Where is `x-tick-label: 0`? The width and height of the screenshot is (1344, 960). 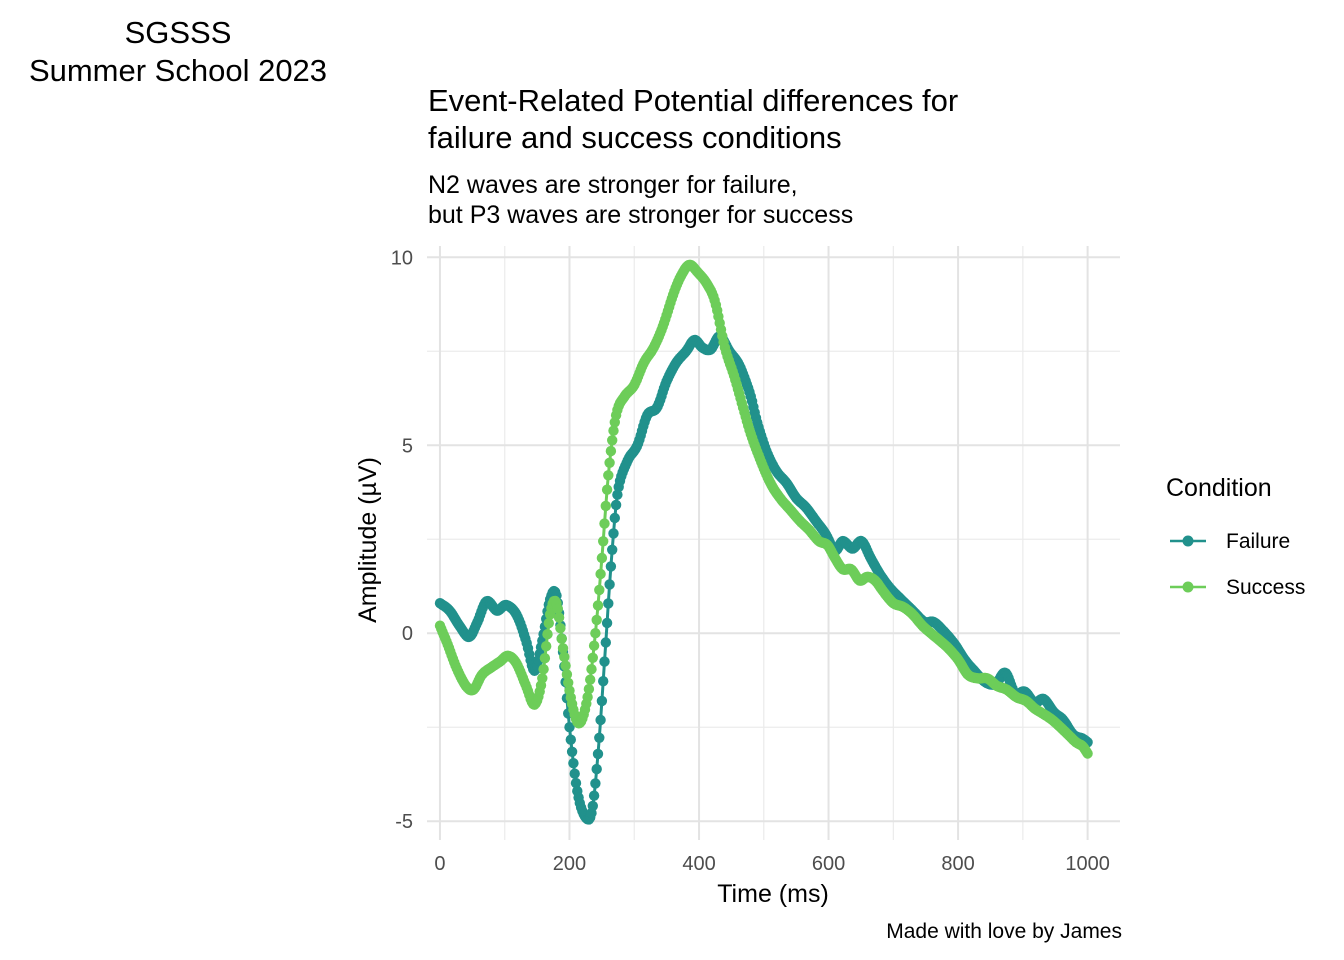
x-tick-label: 0 is located at coordinates (439, 864).